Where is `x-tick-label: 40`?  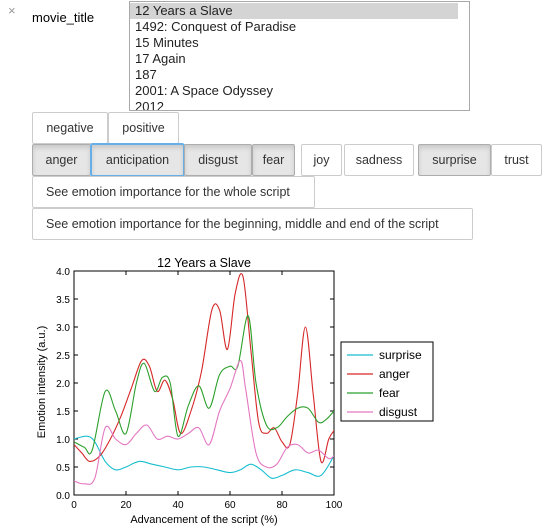
x-tick-label: 40 is located at coordinates (178, 505).